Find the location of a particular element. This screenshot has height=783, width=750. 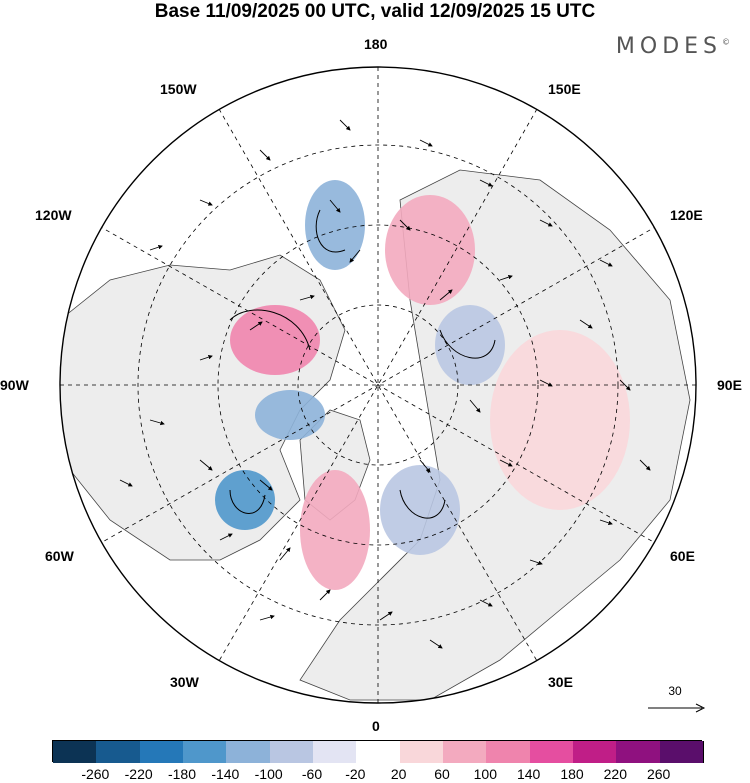

latitude-circle-80n is located at coordinates (378, 385).